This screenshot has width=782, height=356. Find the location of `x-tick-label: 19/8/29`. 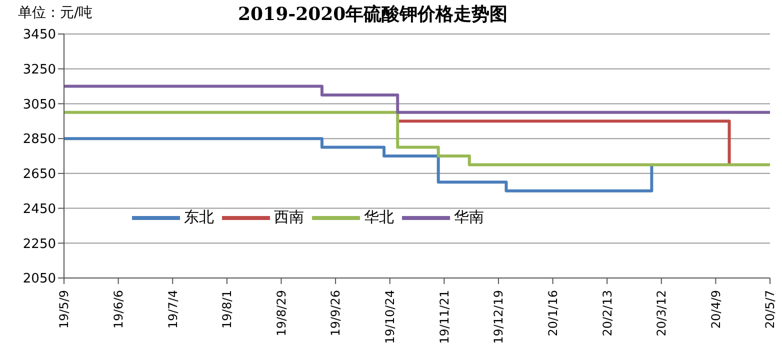

x-tick-label: 19/8/29 is located at coordinates (281, 313).